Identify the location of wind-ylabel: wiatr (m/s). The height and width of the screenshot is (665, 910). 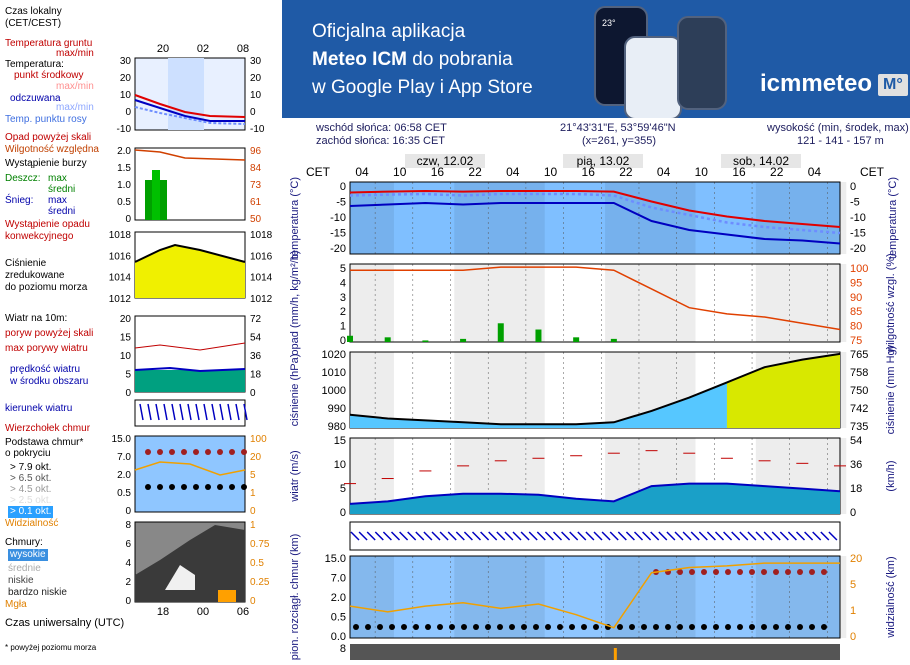
(295, 476).